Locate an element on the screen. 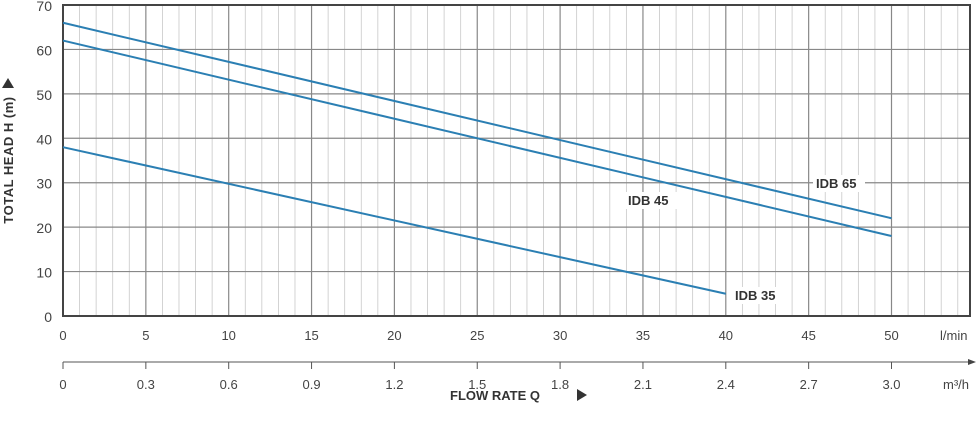 The width and height of the screenshot is (980, 437). x-tick-label: 15 is located at coordinates (311, 335).